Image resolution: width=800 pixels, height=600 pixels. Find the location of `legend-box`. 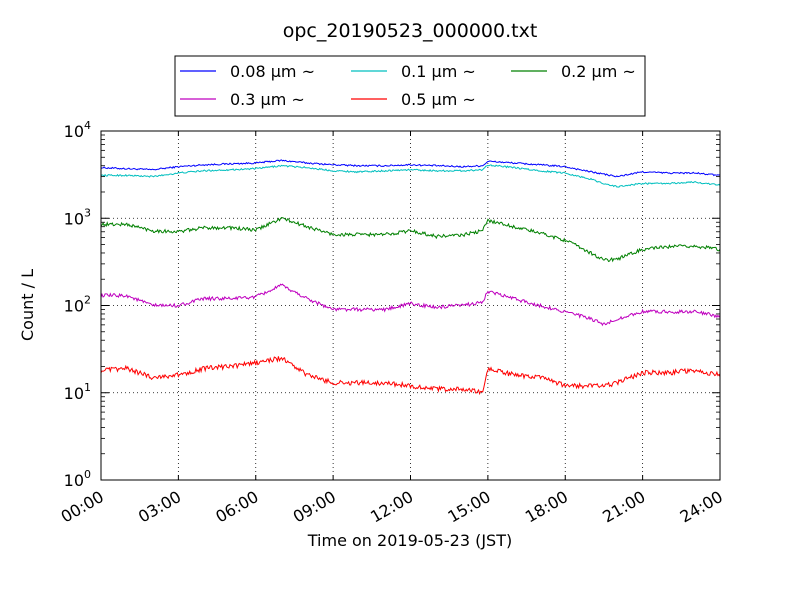

legend-box is located at coordinates (410, 86).